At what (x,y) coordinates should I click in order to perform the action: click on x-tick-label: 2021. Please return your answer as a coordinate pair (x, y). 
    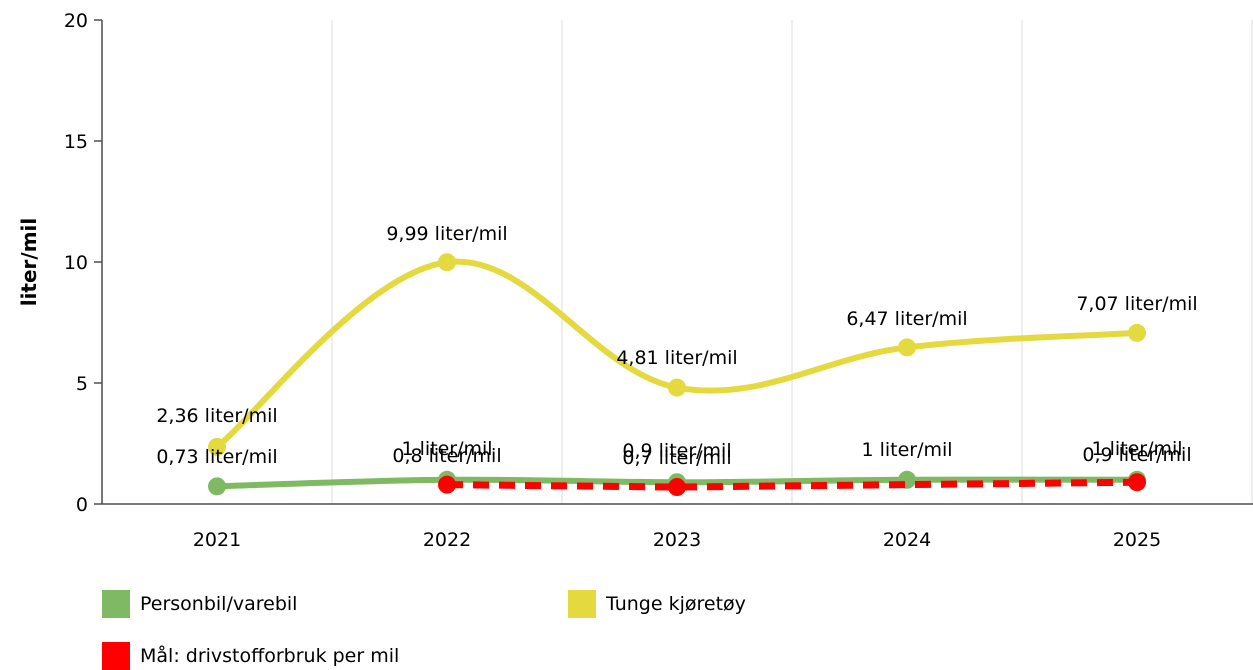
    Looking at the image, I should click on (217, 540).